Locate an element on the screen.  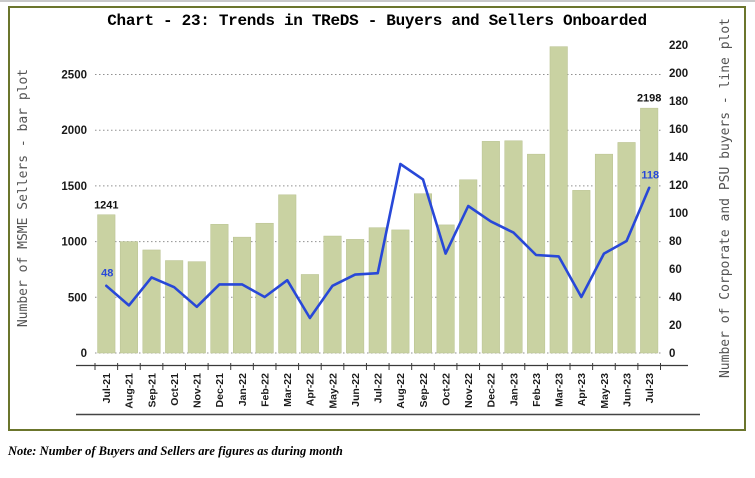
x-label-Sep-21: Sep-21 is located at coordinates (152, 390).